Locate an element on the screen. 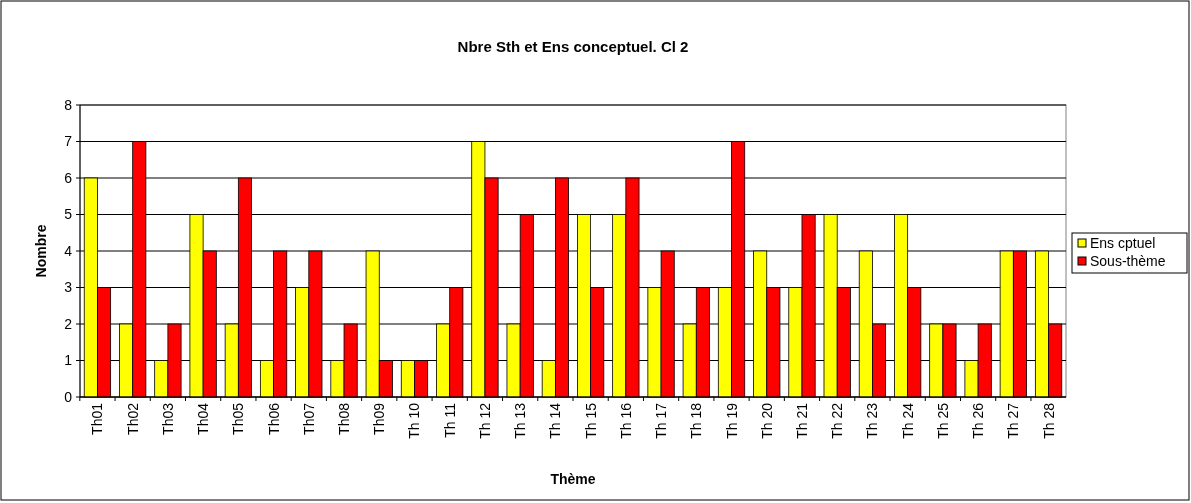  x-tick-label: Th09 is located at coordinates (379, 418).